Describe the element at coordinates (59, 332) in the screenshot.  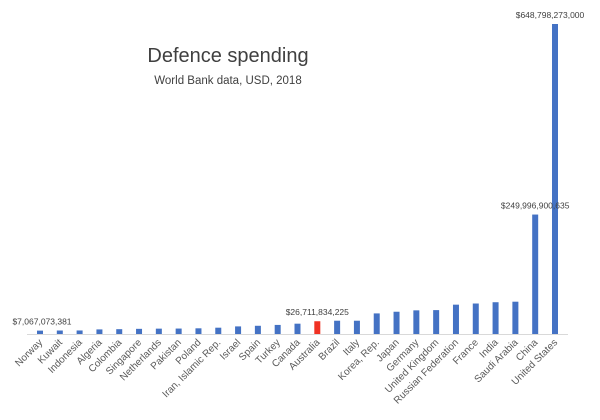
I see `bar-kuwait` at that location.